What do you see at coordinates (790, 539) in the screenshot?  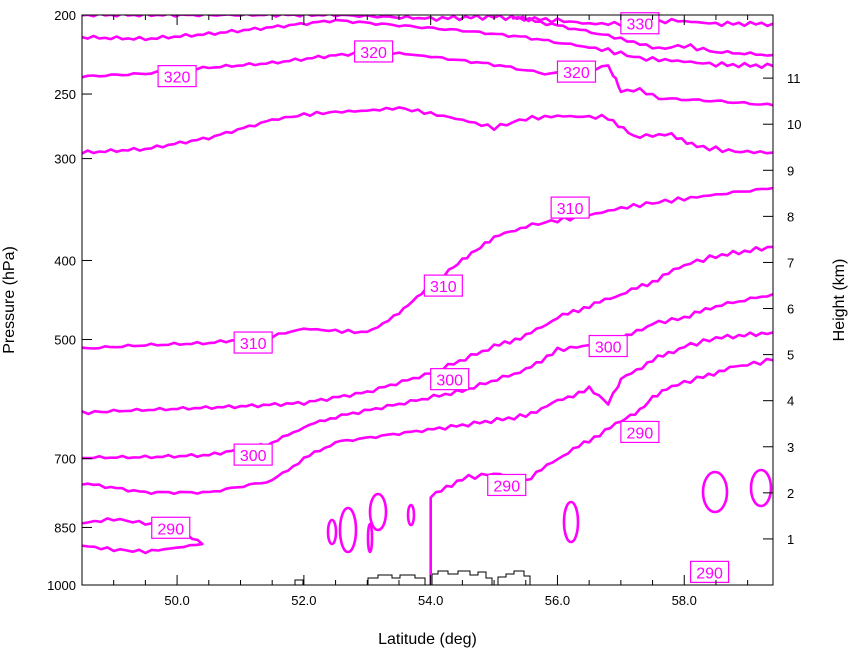 I see `right-tick-label: 1` at bounding box center [790, 539].